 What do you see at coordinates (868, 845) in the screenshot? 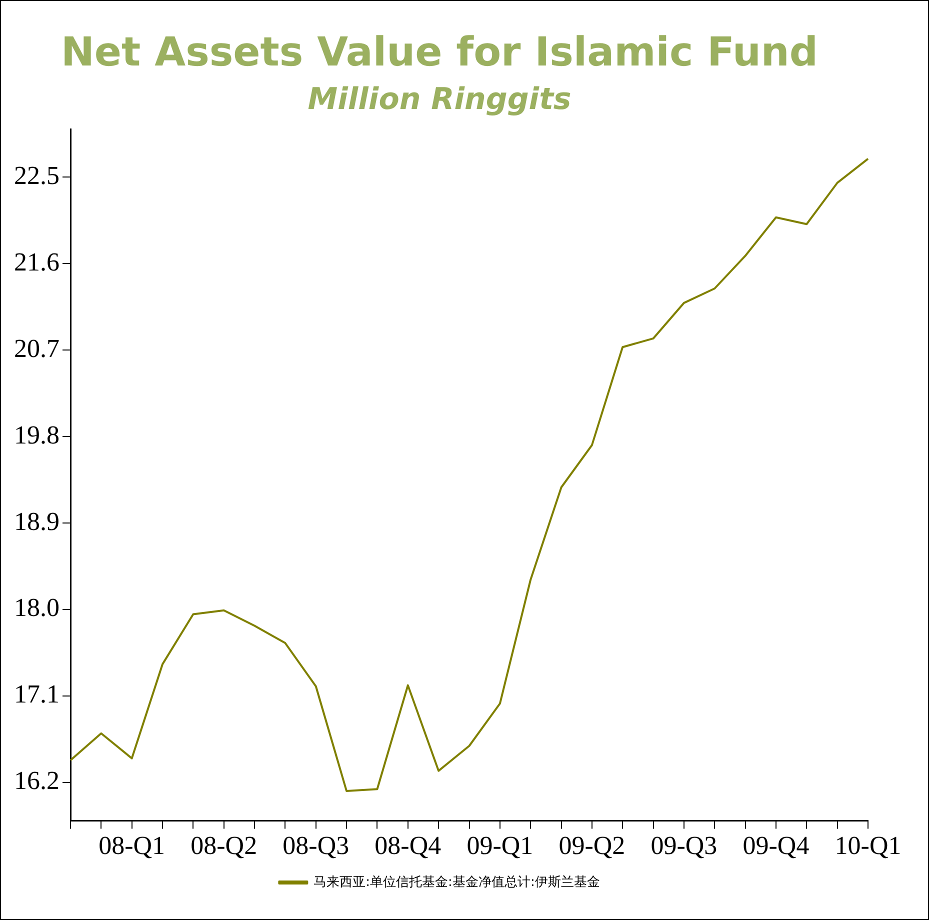
I see `x-tick-label: 10-Q1` at bounding box center [868, 845].